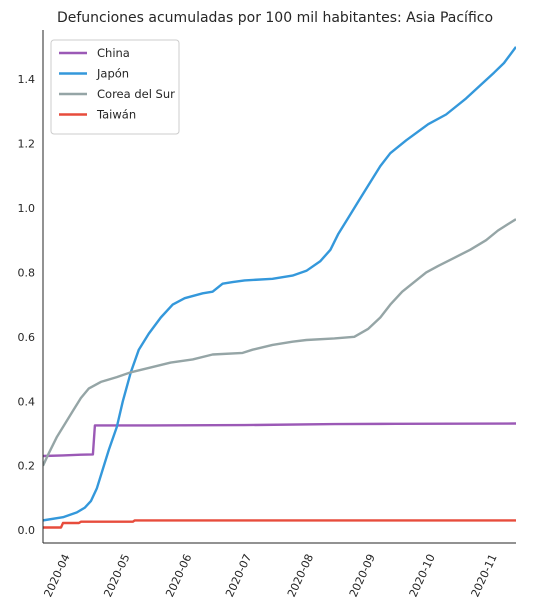 This screenshot has height=613, width=542. Describe the element at coordinates (116, 115) in the screenshot. I see `legend-label: Taiwán` at that location.